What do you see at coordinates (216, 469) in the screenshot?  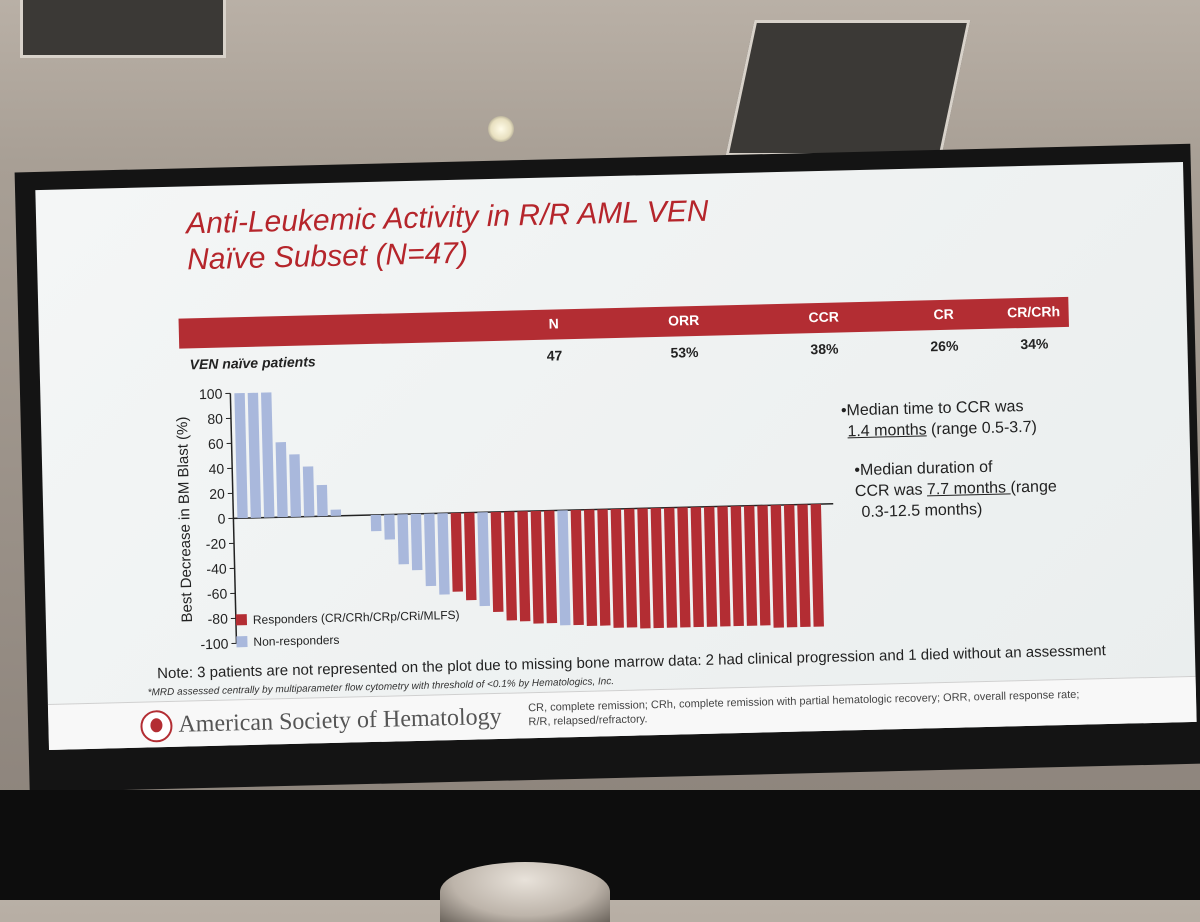 I see `y-tick-label: 40` at bounding box center [216, 469].